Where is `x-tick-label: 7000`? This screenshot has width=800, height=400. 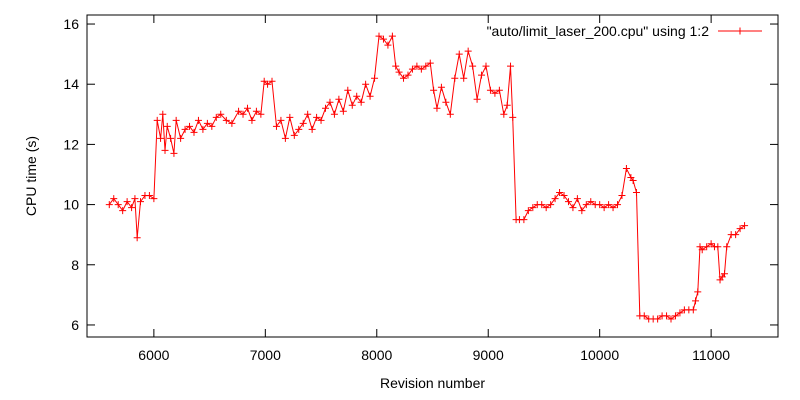
x-tick-label: 7000 is located at coordinates (265, 355).